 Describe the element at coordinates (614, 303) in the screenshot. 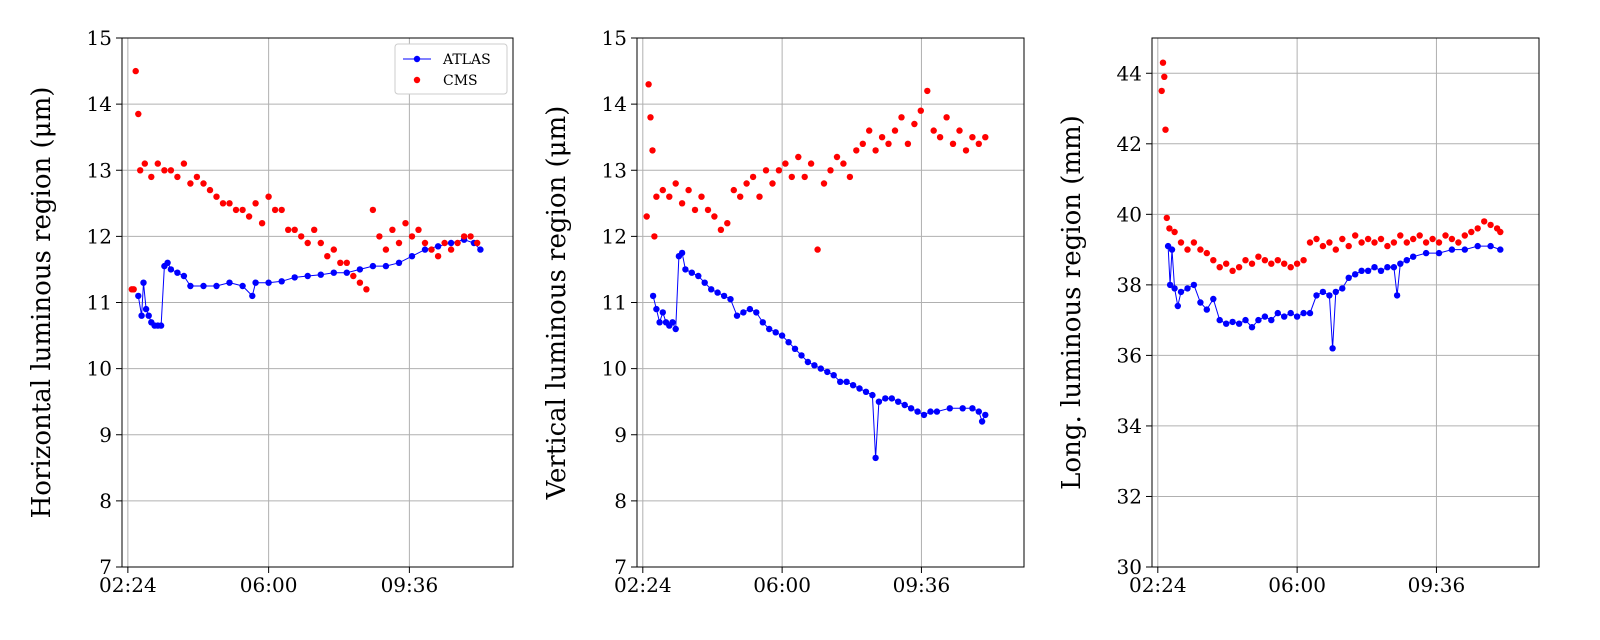

I see `y-tick-label: 11` at that location.